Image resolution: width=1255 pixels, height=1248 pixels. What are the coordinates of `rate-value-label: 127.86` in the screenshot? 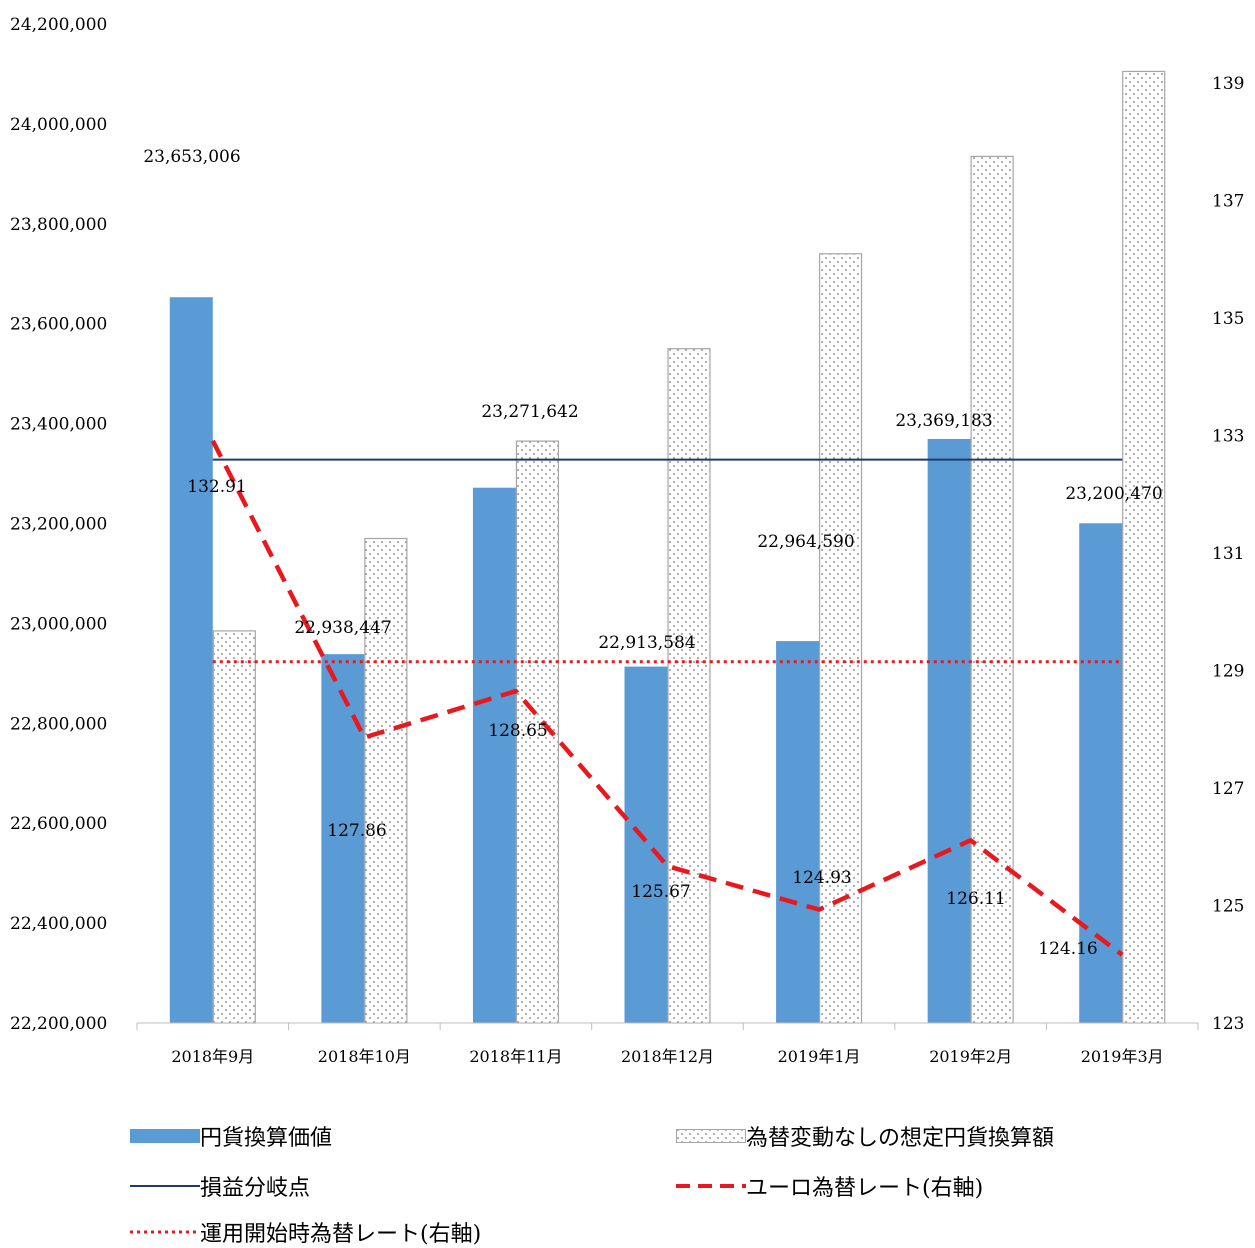 It's located at (356, 831).